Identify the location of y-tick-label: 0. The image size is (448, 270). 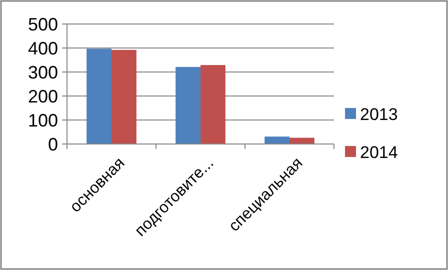
(53, 144).